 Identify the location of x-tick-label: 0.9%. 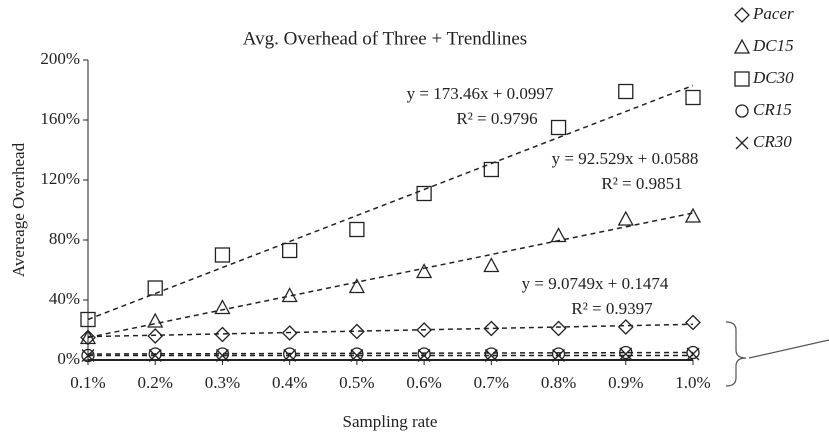
(625, 382).